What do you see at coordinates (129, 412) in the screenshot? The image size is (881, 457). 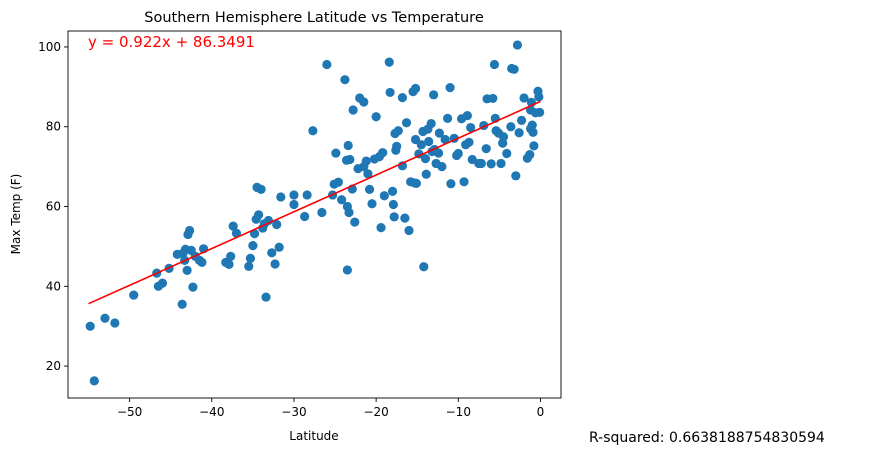 I see `x-tick-label: −50` at bounding box center [129, 412].